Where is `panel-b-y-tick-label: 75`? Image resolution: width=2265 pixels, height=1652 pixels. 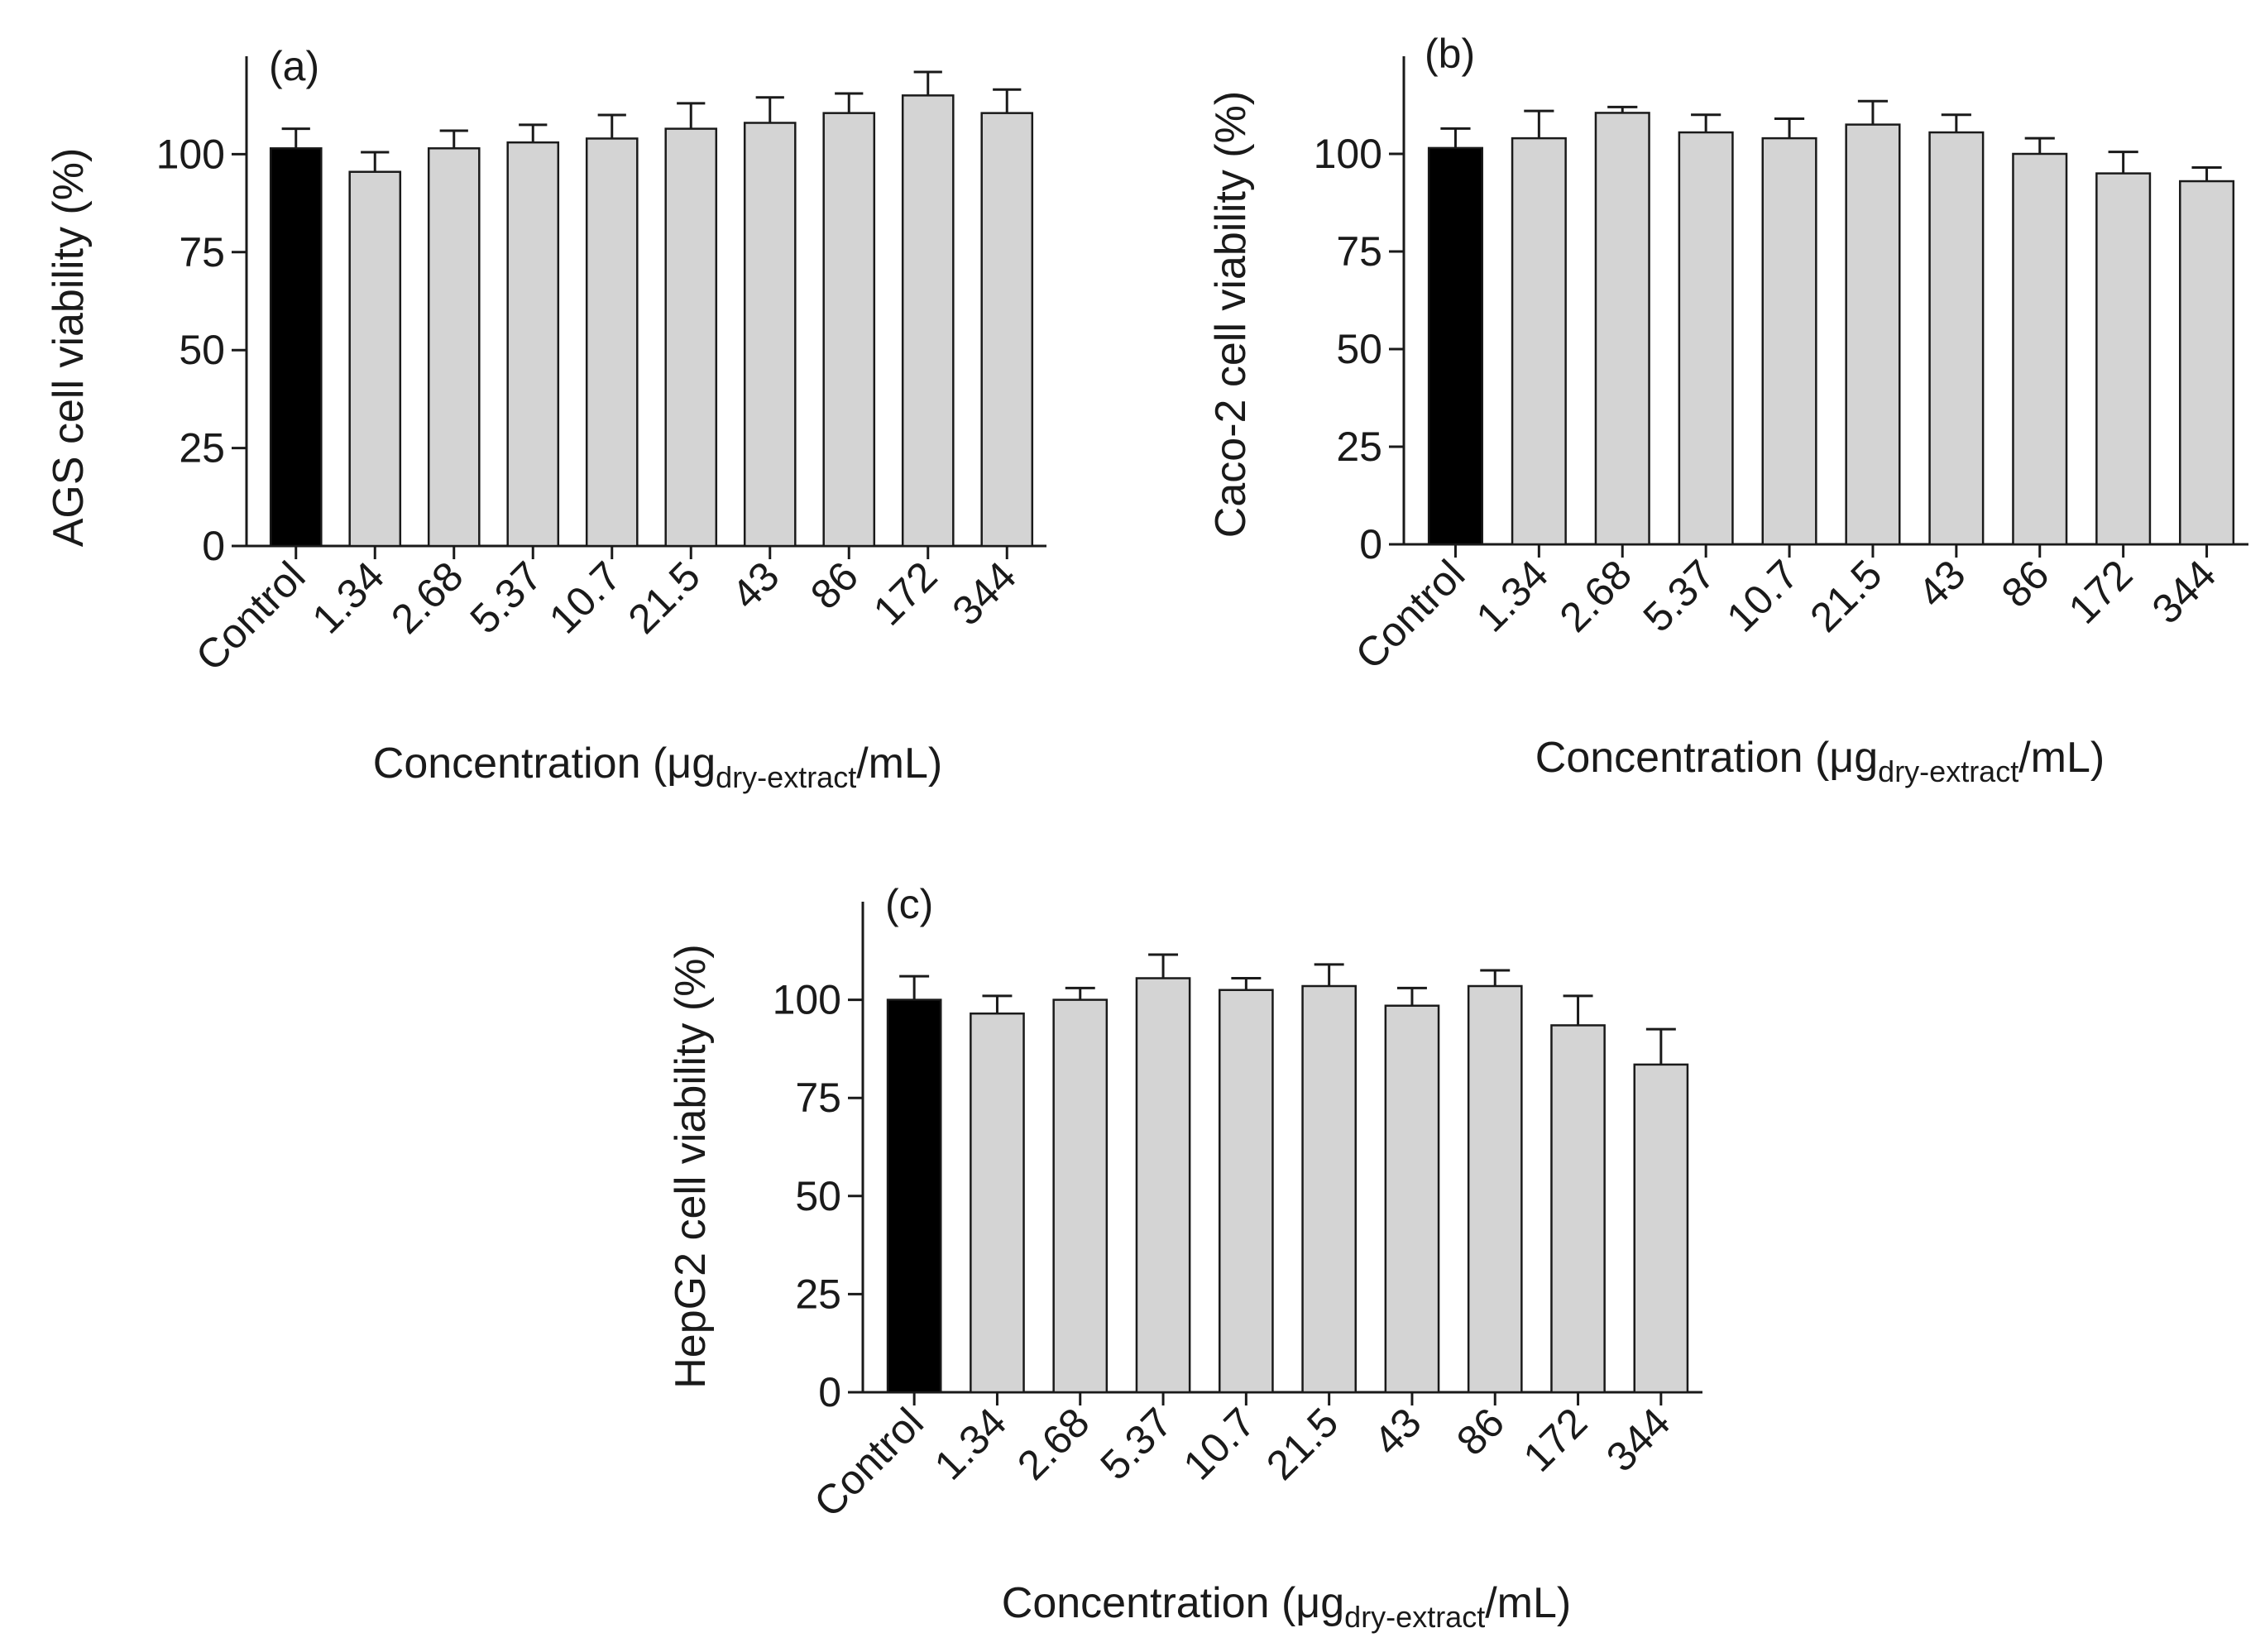 panel-b-y-tick-label: 75 is located at coordinates (1359, 251).